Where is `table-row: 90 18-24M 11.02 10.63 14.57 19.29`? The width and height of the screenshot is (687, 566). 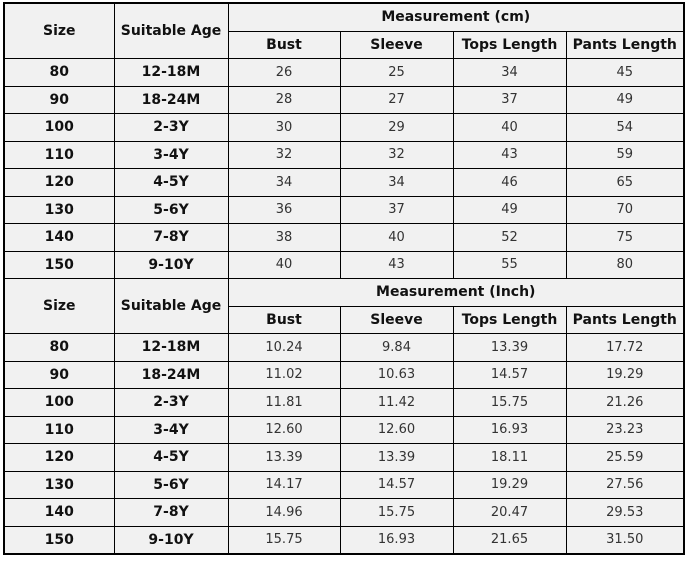 table-row: 90 18-24M 11.02 10.63 14.57 19.29 is located at coordinates (344, 374).